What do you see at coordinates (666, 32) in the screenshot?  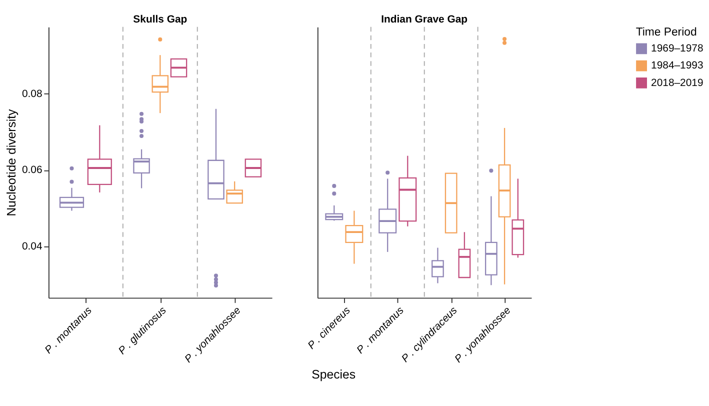 I see `legend-title: Time Period` at bounding box center [666, 32].